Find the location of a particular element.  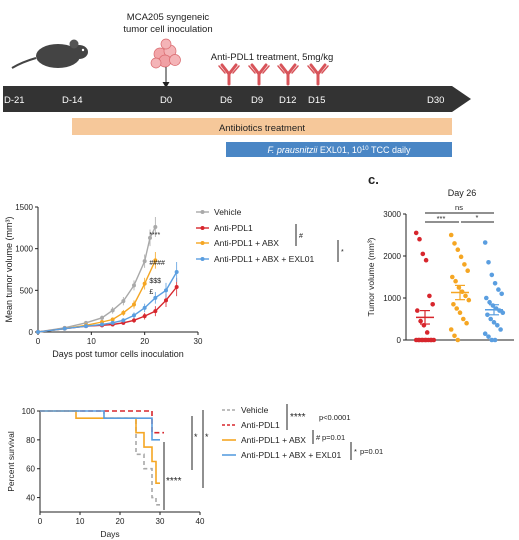

antibiotics-bar is located at coordinates (262, 126).